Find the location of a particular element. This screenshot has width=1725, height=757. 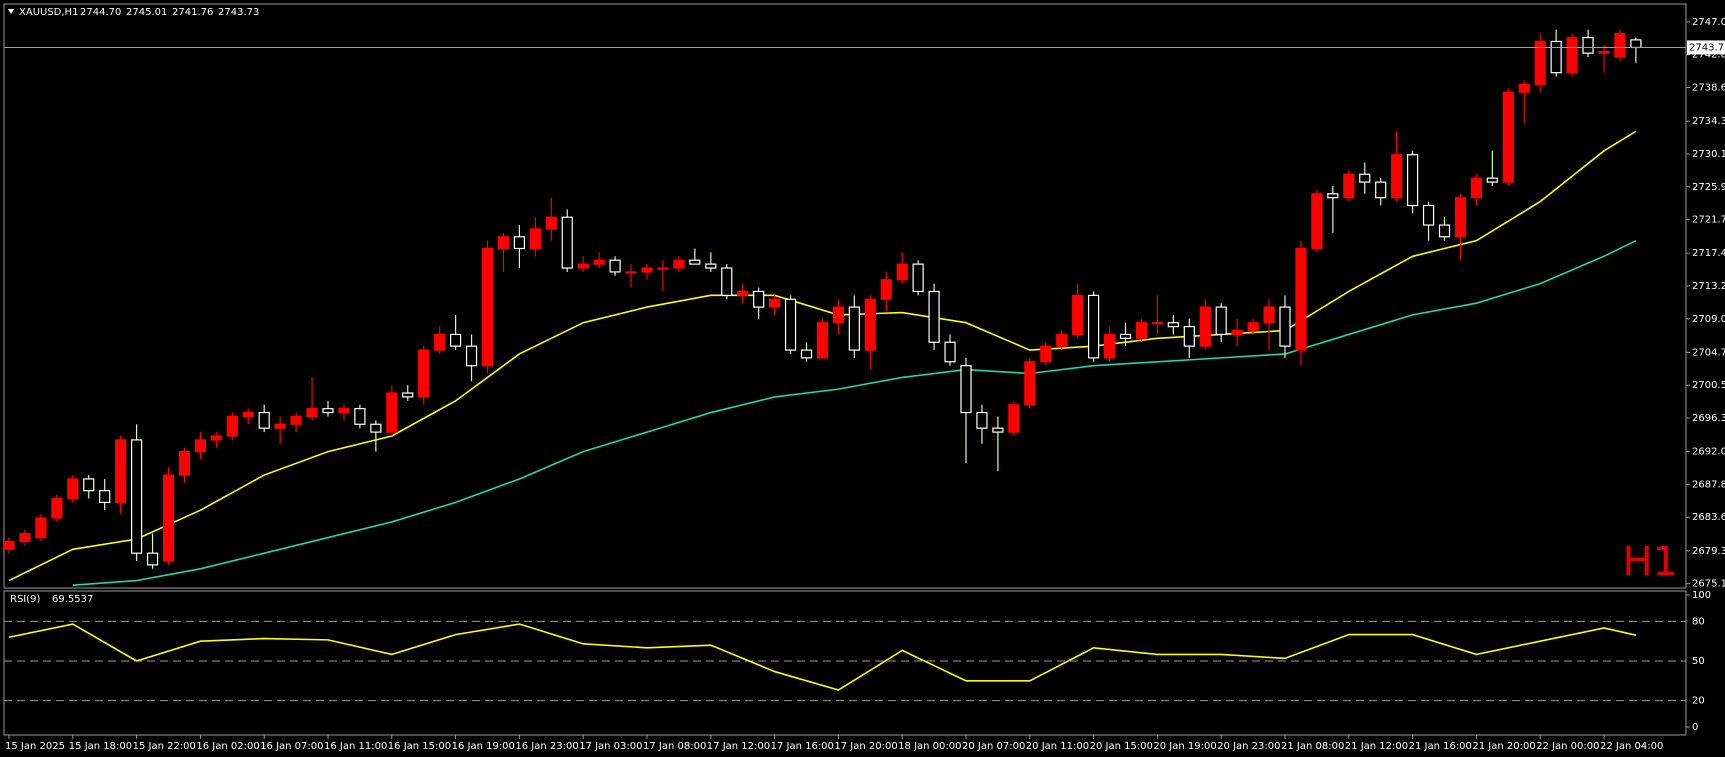

y-tick-label: 2734.30 is located at coordinates (1708, 121).